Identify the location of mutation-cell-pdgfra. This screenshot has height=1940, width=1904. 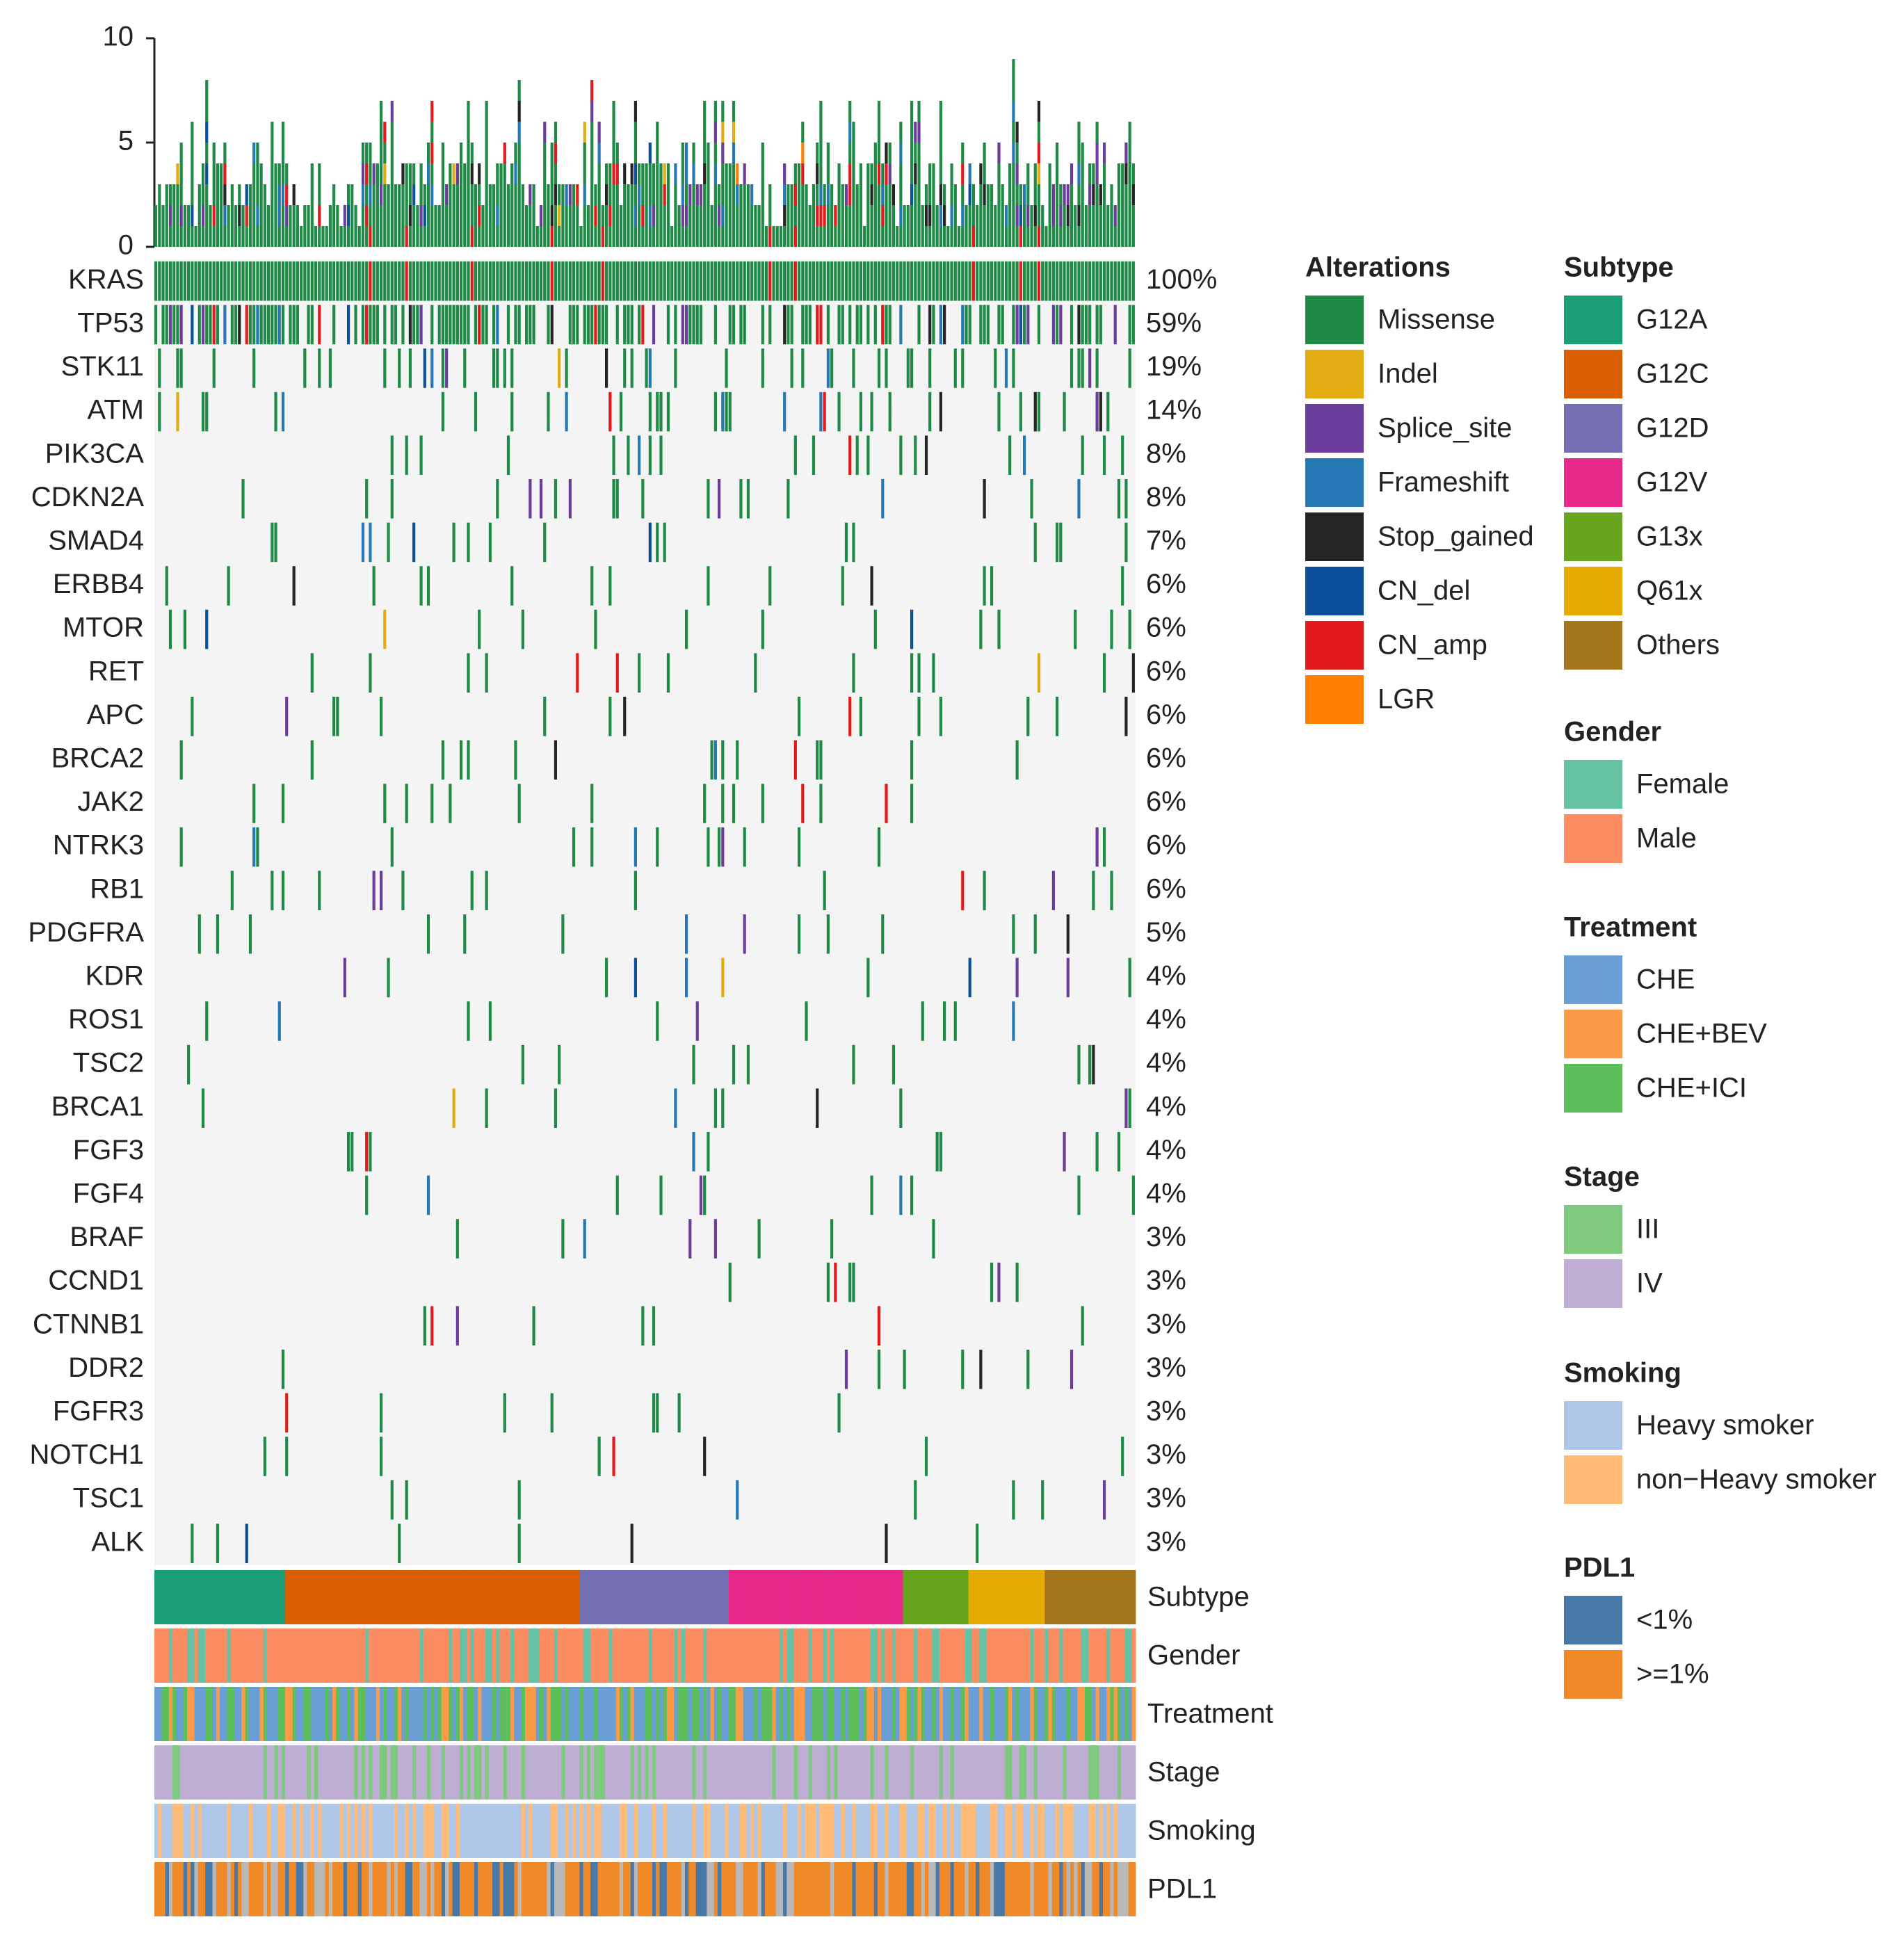
(828, 934).